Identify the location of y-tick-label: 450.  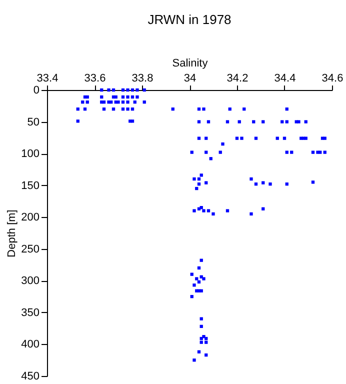
(30, 376).